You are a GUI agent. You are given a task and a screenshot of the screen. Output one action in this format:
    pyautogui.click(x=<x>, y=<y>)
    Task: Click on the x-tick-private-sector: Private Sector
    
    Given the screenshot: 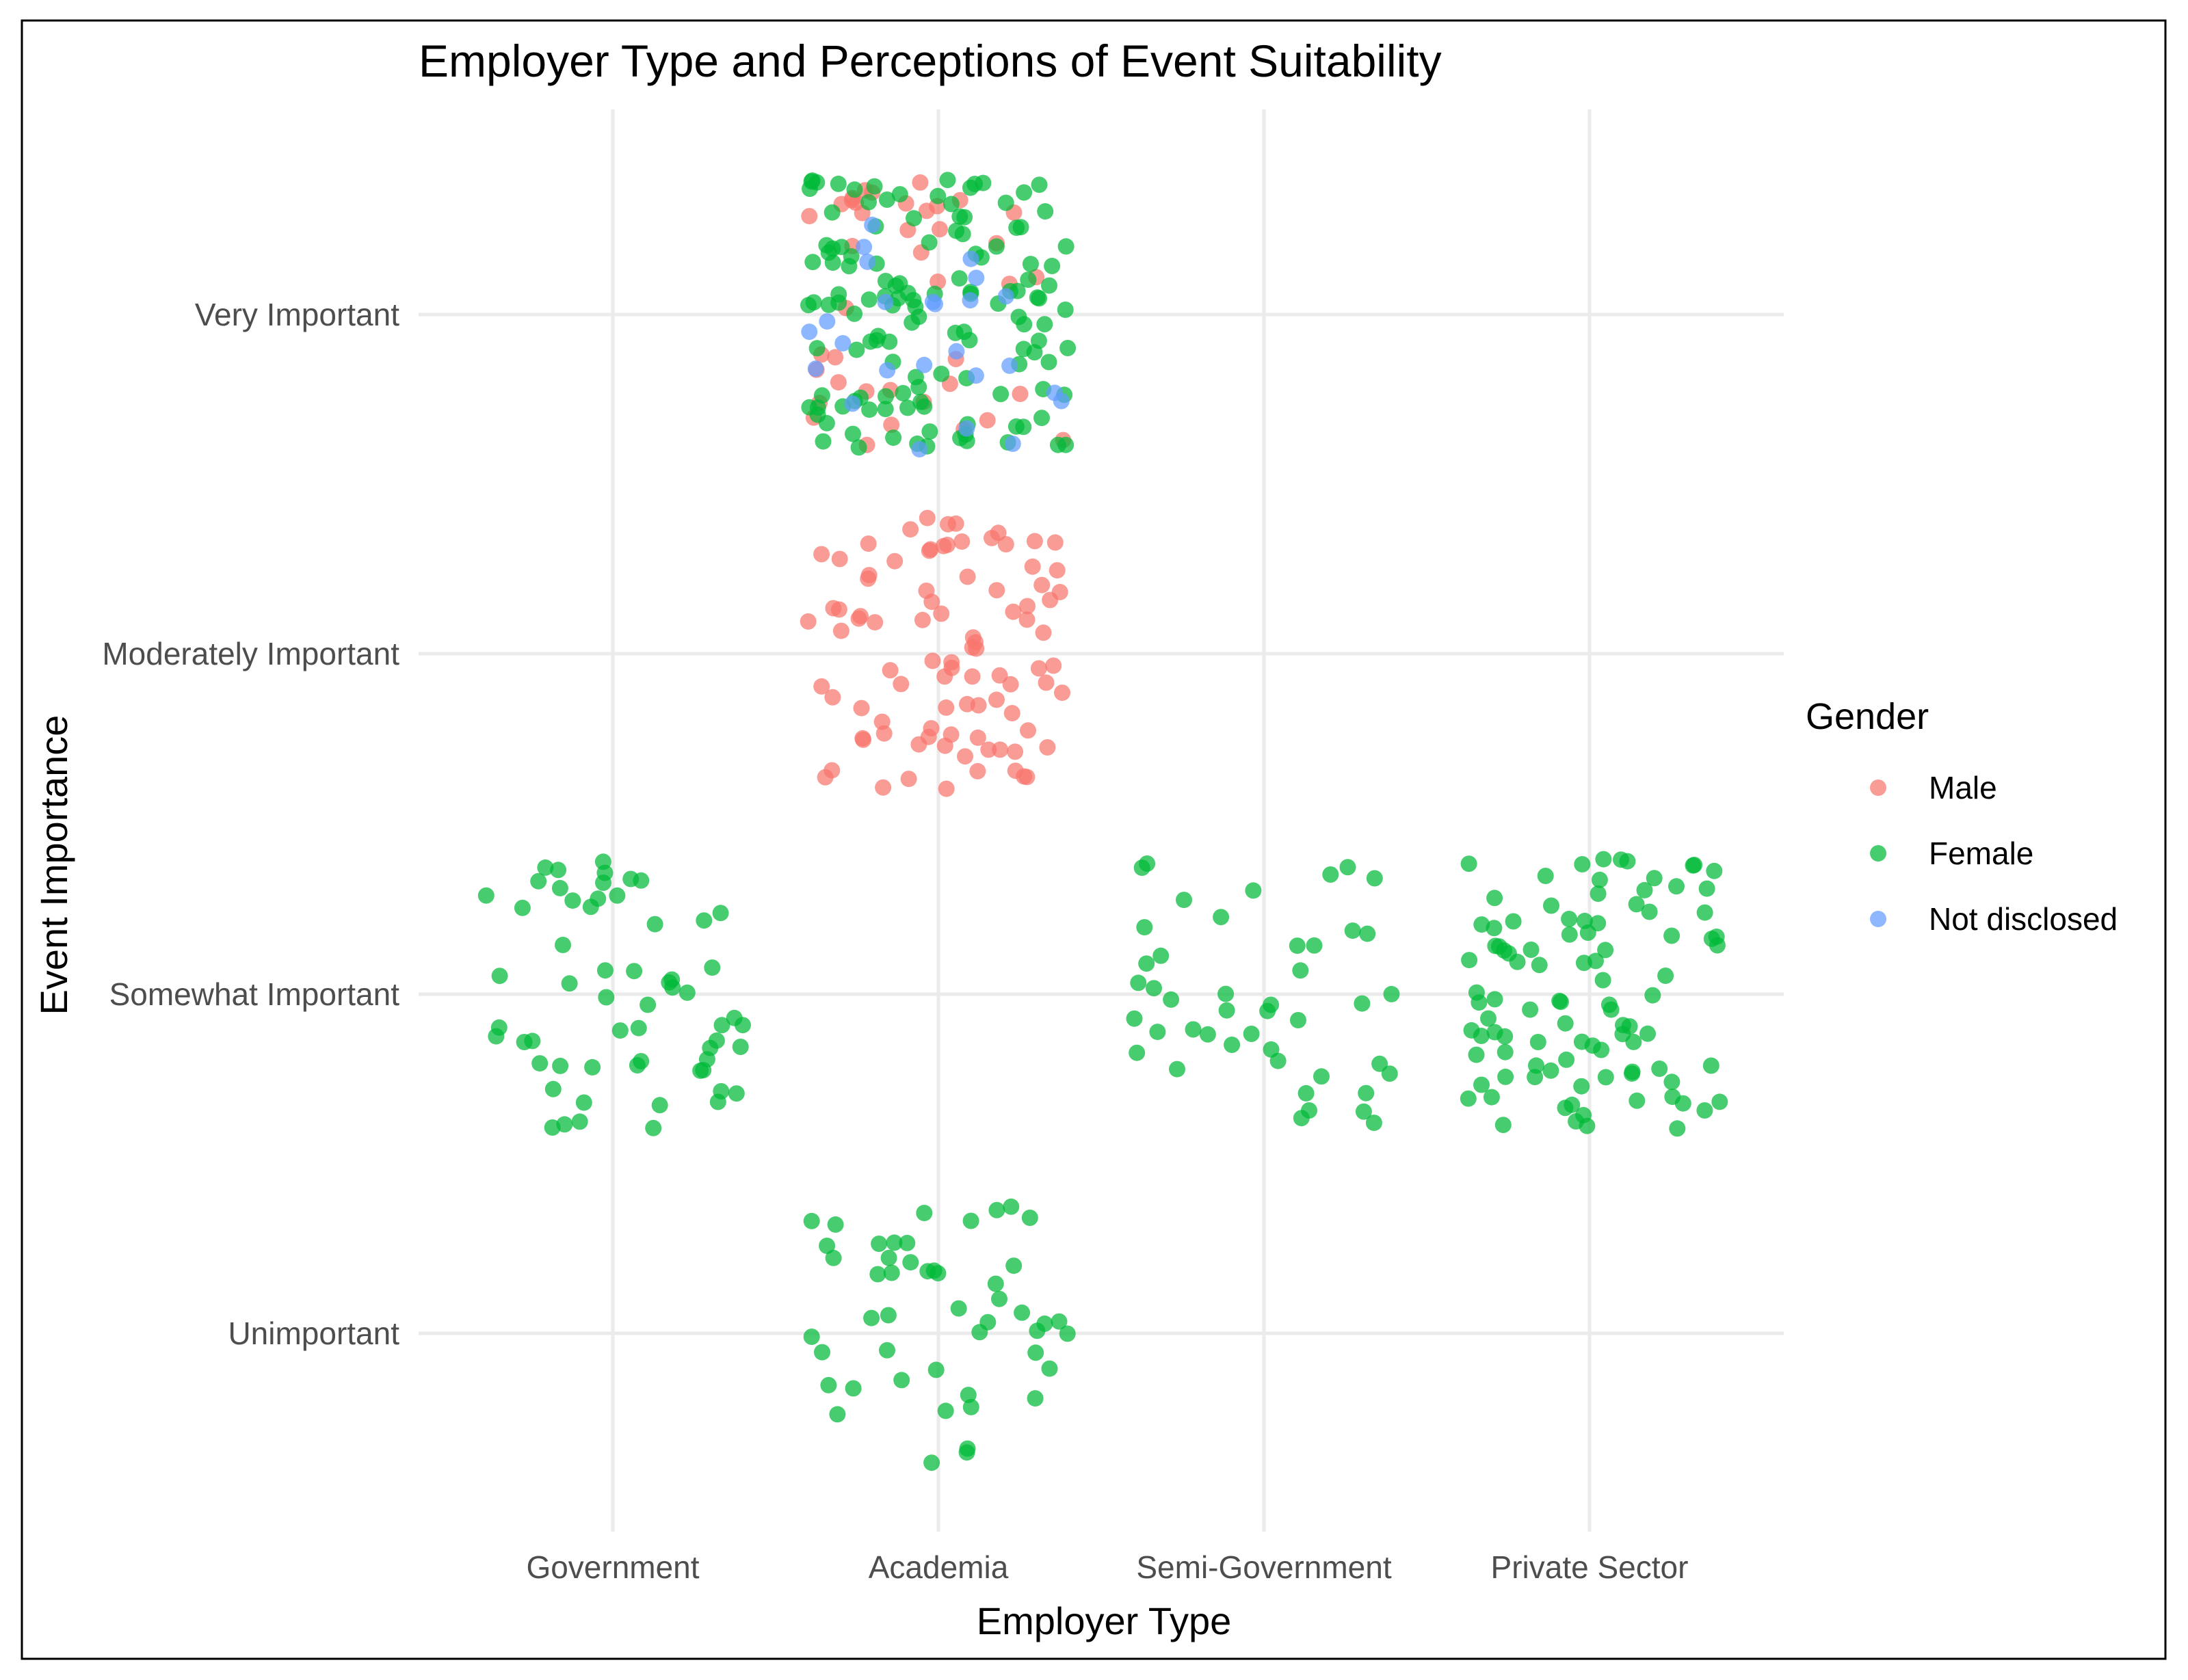 What is the action you would take?
    pyautogui.click(x=1590, y=1567)
    